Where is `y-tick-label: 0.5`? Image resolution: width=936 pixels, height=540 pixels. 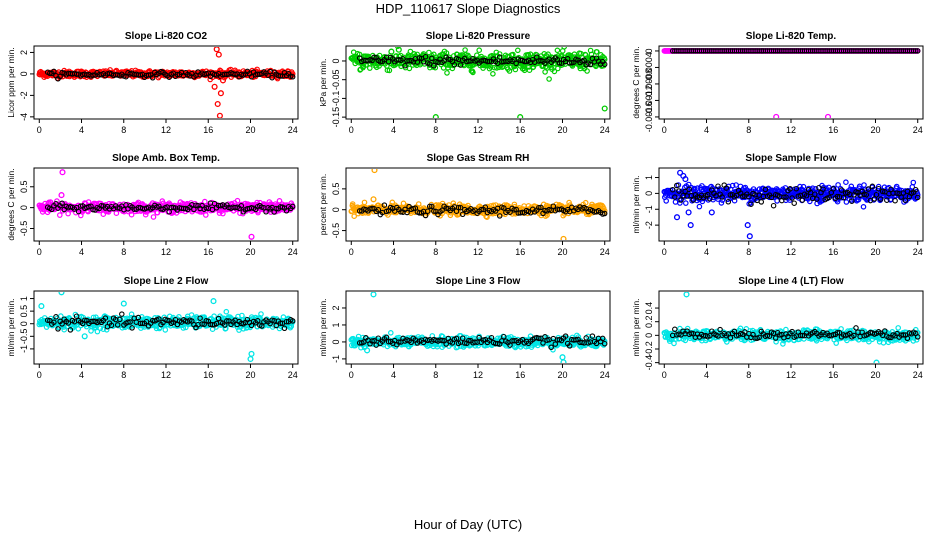
y-tick-label: 0.5 is located at coordinates (24, 187).